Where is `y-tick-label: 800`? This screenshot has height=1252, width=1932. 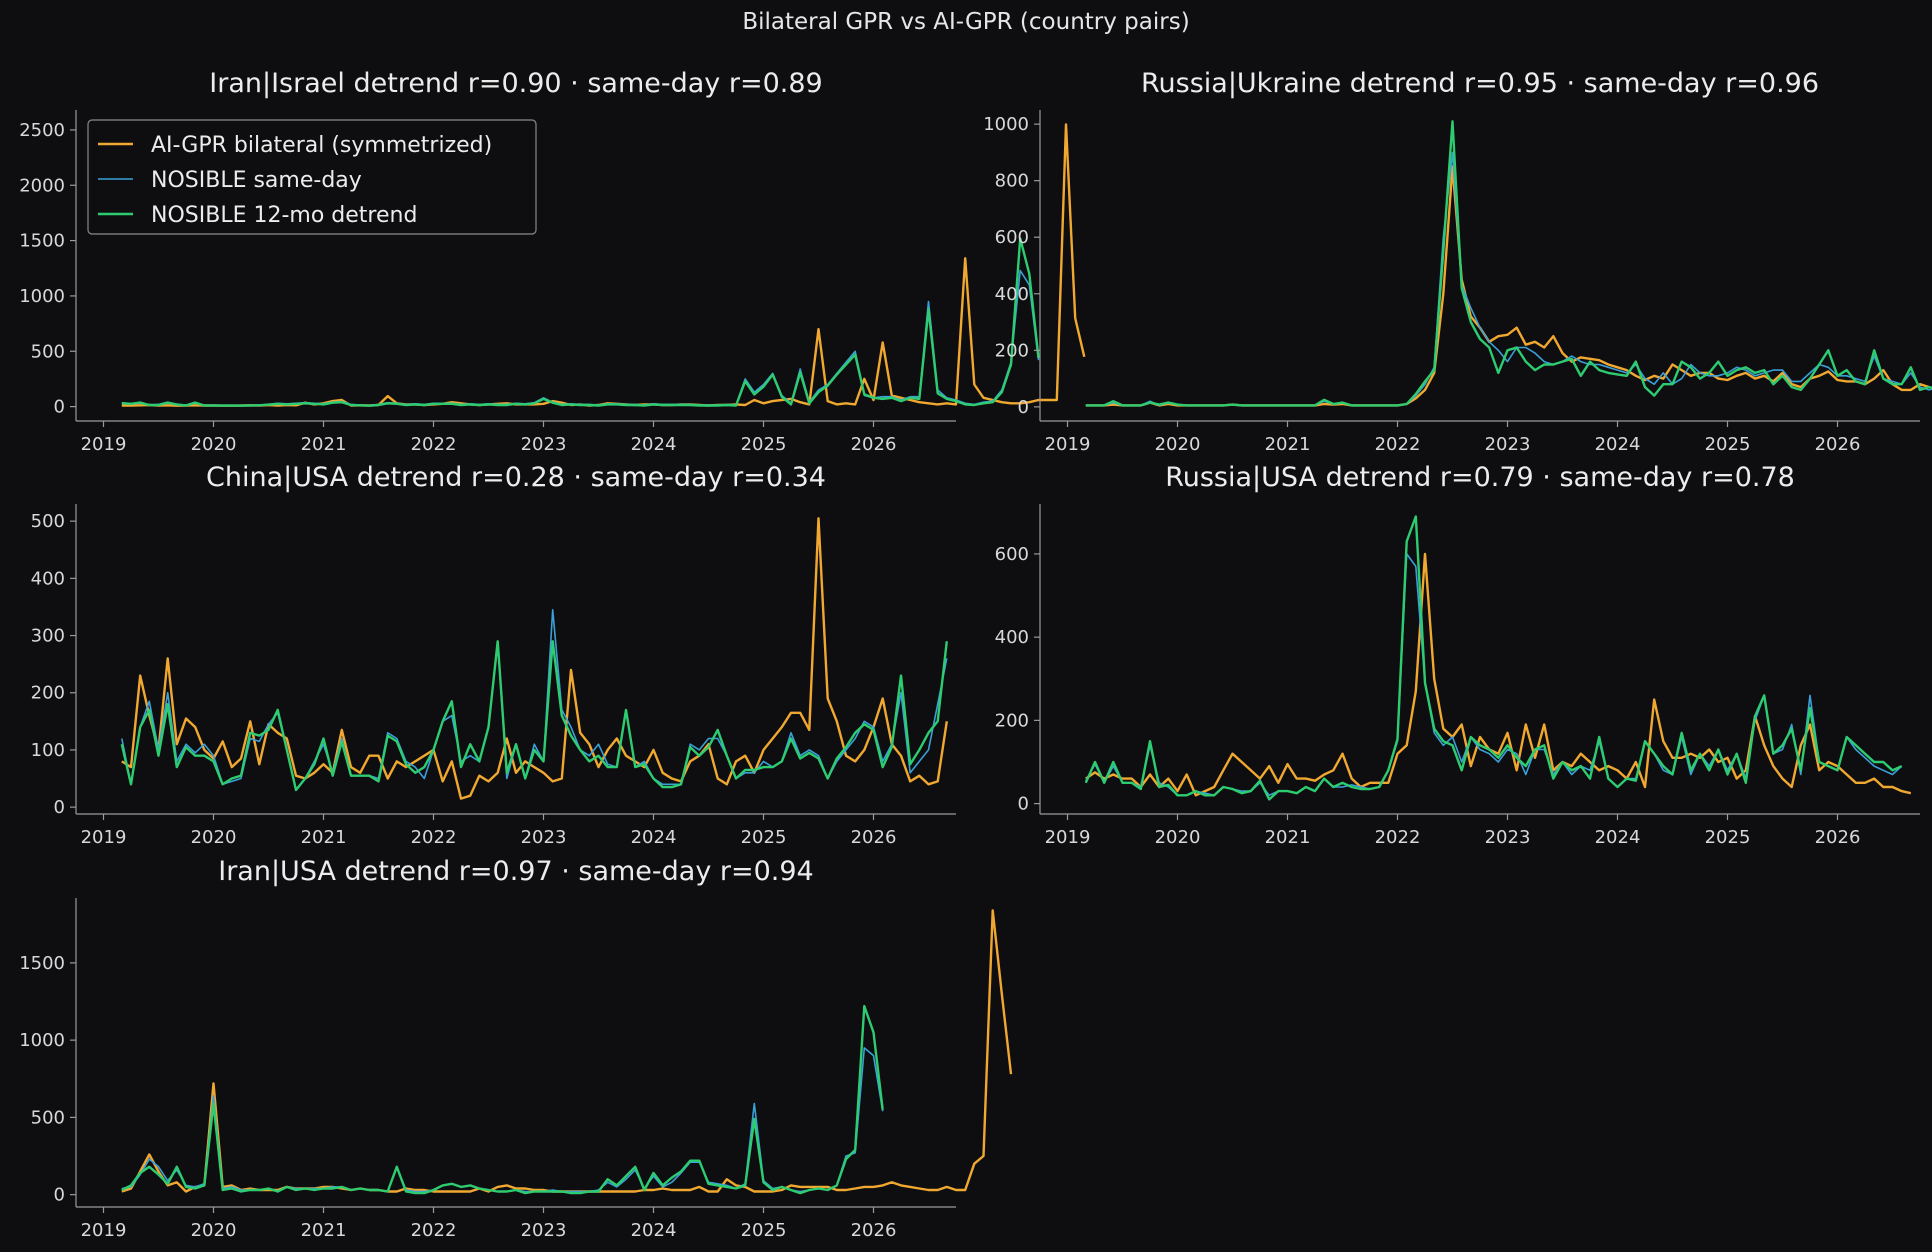
y-tick-label: 800 is located at coordinates (1012, 181).